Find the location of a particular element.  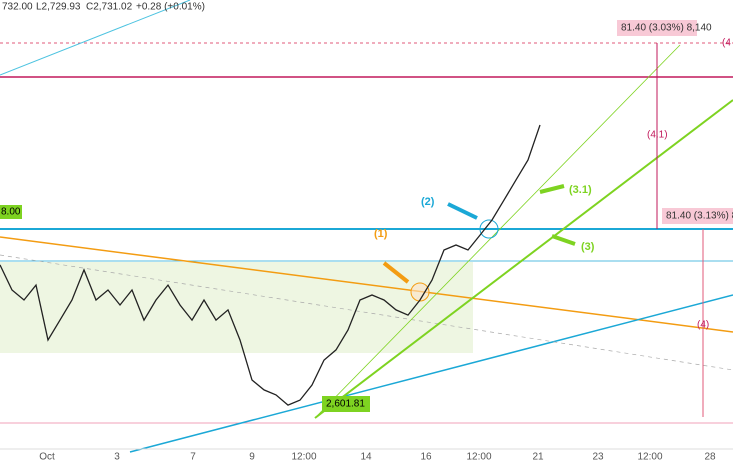

label: (2) is located at coordinates (428, 202).